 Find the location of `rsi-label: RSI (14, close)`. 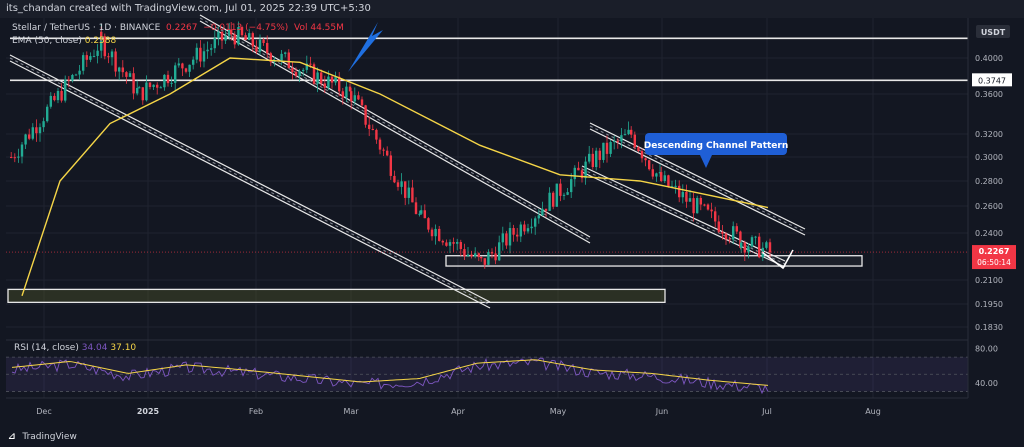

rsi-label: RSI (14, close) is located at coordinates (48, 348).